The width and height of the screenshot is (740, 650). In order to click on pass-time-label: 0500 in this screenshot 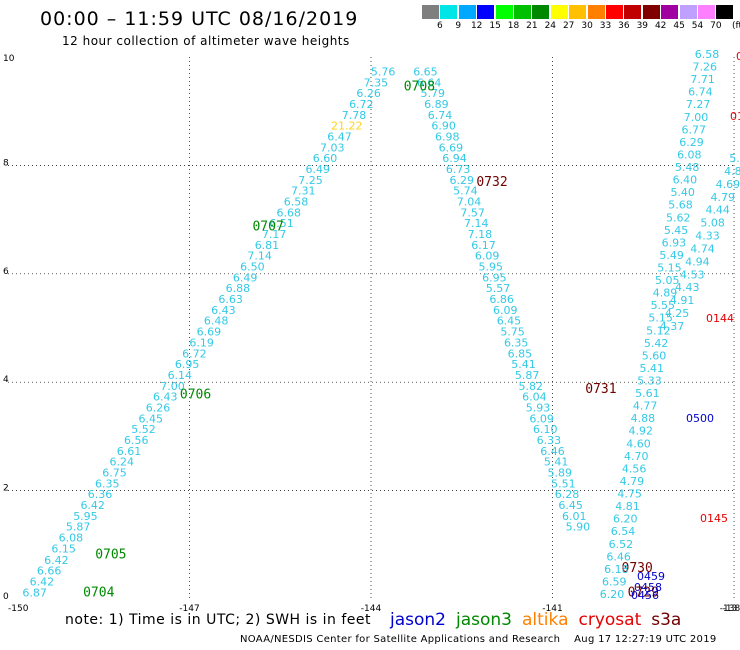, I will do `click(700, 418)`.